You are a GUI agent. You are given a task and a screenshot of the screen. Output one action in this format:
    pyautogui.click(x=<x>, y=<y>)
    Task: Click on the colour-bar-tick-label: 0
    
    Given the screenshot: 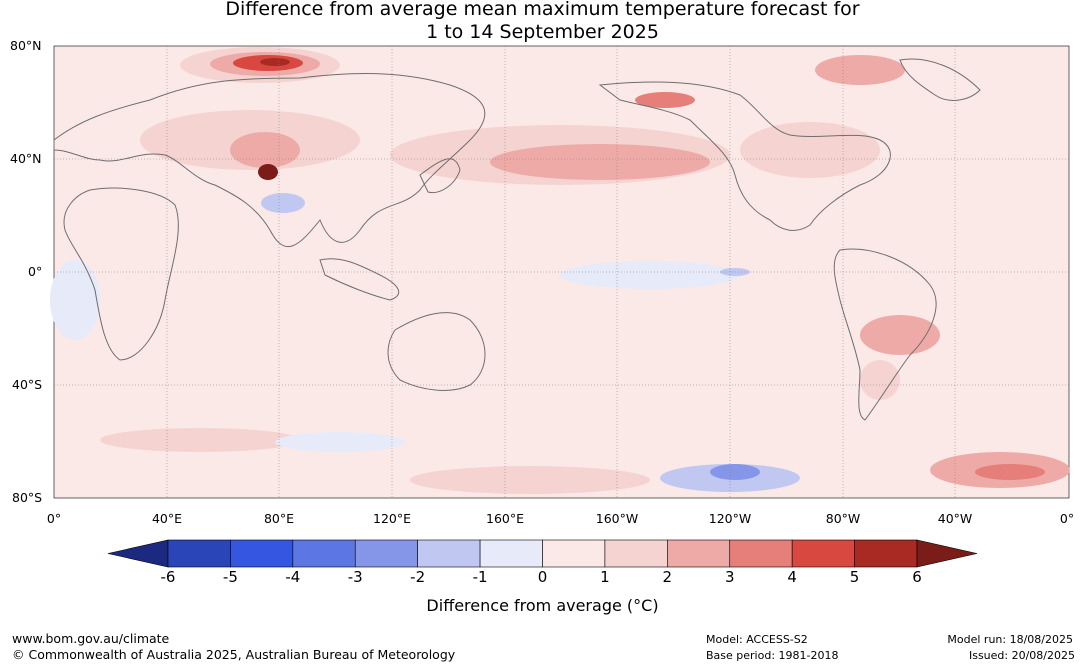 What is the action you would take?
    pyautogui.click(x=542, y=577)
    